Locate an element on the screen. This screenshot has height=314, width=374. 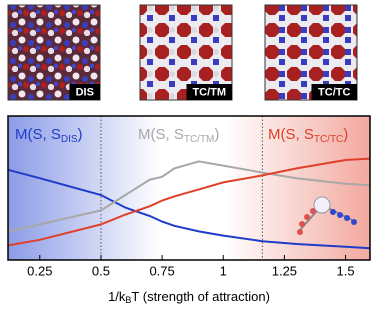
x-axis-label-part: T (strength of attraction) is located at coordinates (200, 296).